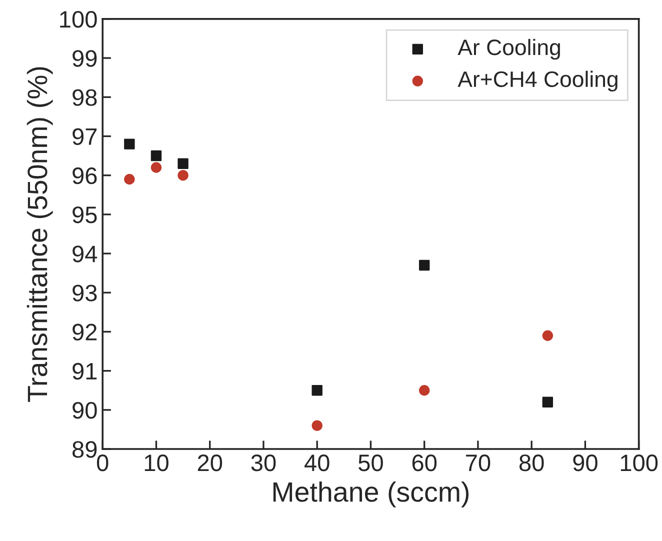 This screenshot has height=541, width=662. What do you see at coordinates (263, 463) in the screenshot?
I see `x-tick-label: 30` at bounding box center [263, 463].